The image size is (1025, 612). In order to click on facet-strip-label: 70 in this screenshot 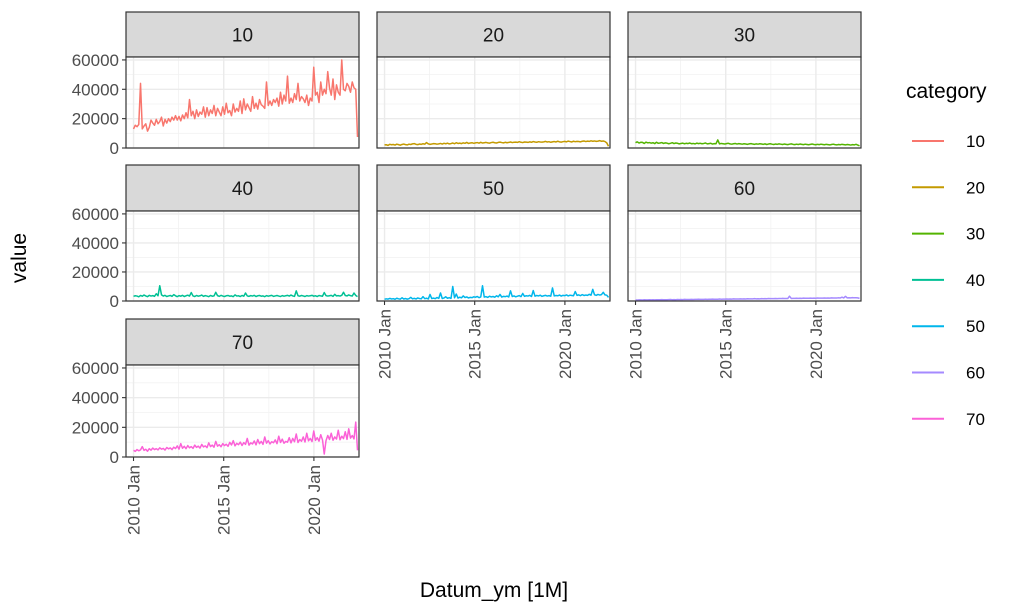, I will do `click(242, 343)`.